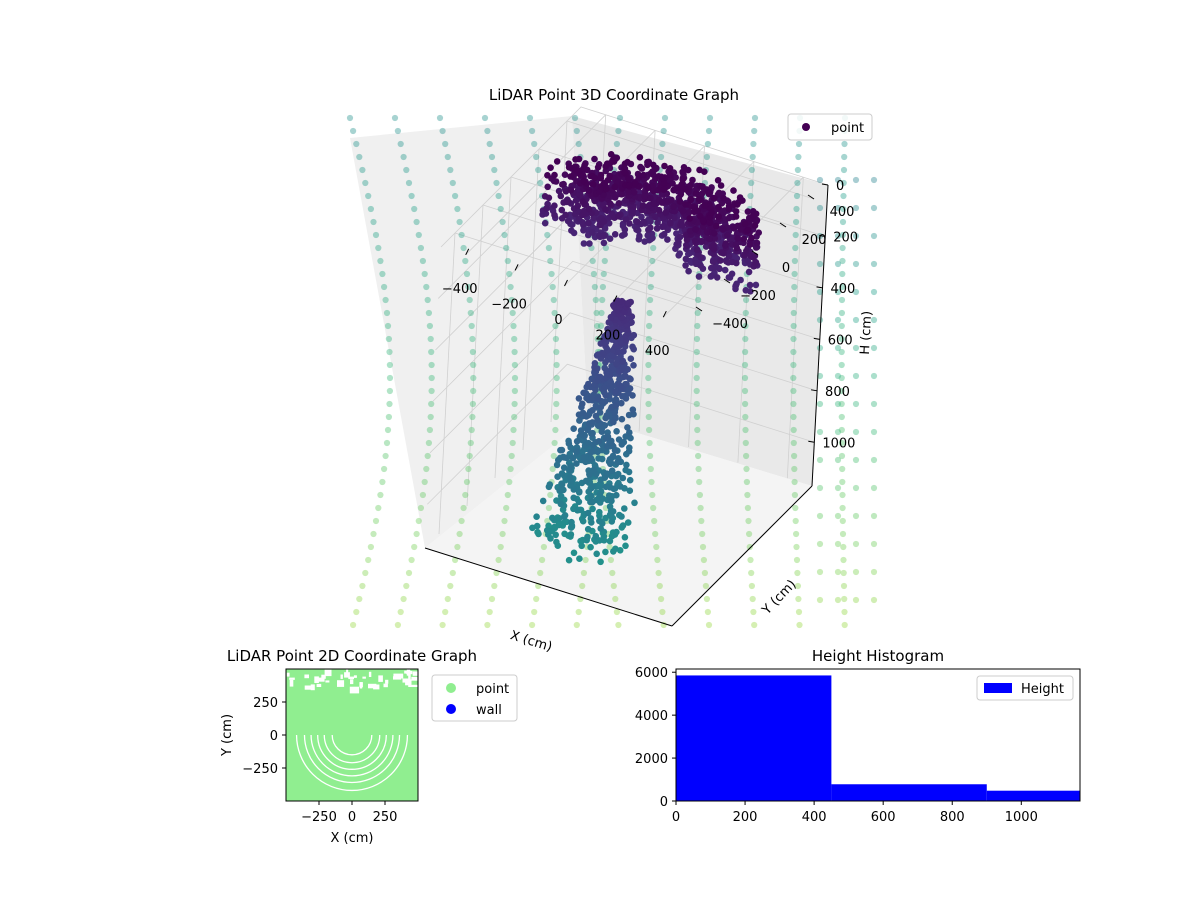  What do you see at coordinates (819, 287) in the screenshot?
I see `z-tick-mark-3d` at bounding box center [819, 287].